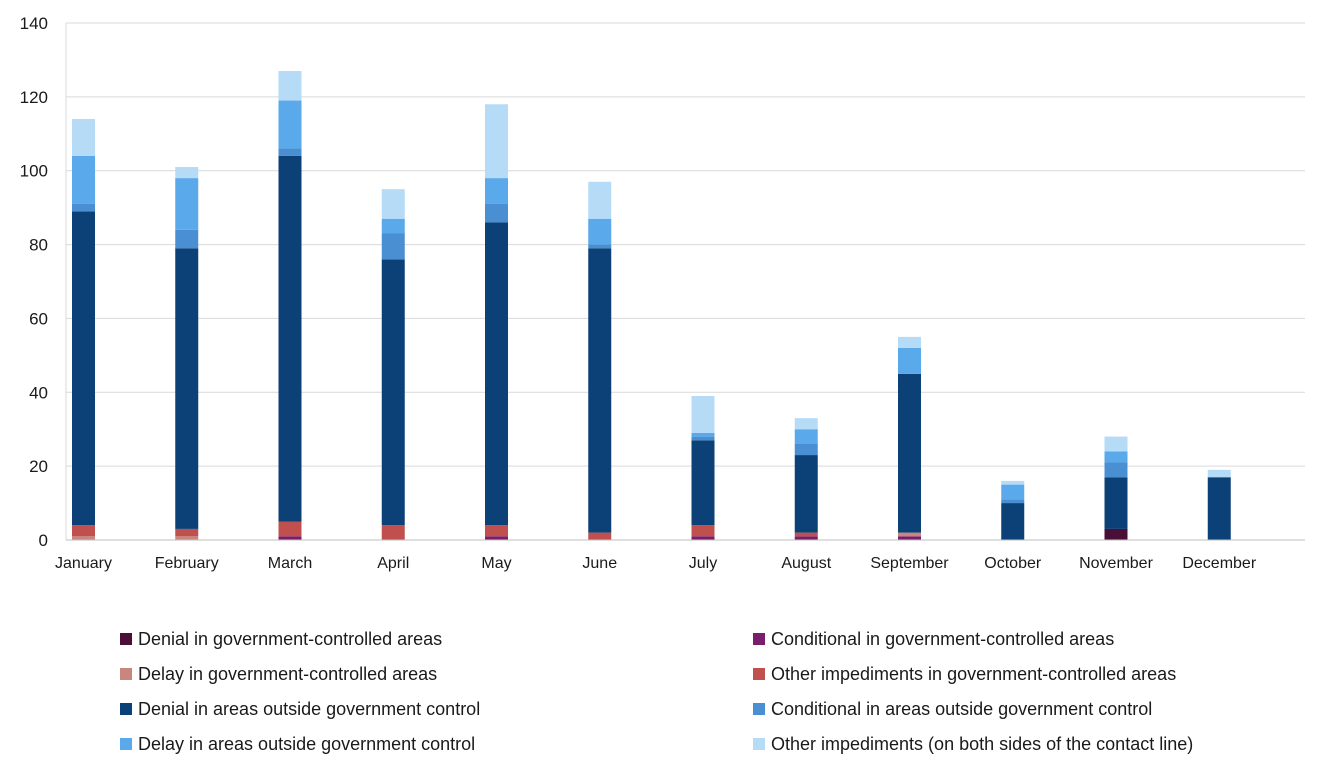 This screenshot has height=760, width=1333. I want to click on x-tick-label: September, so click(909, 563).